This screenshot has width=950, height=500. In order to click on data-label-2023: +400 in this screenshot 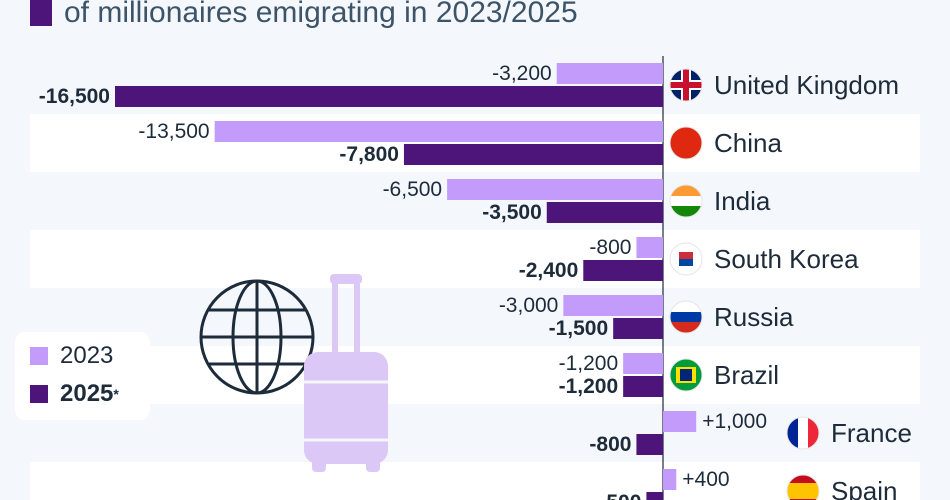, I will do `click(705, 479)`.